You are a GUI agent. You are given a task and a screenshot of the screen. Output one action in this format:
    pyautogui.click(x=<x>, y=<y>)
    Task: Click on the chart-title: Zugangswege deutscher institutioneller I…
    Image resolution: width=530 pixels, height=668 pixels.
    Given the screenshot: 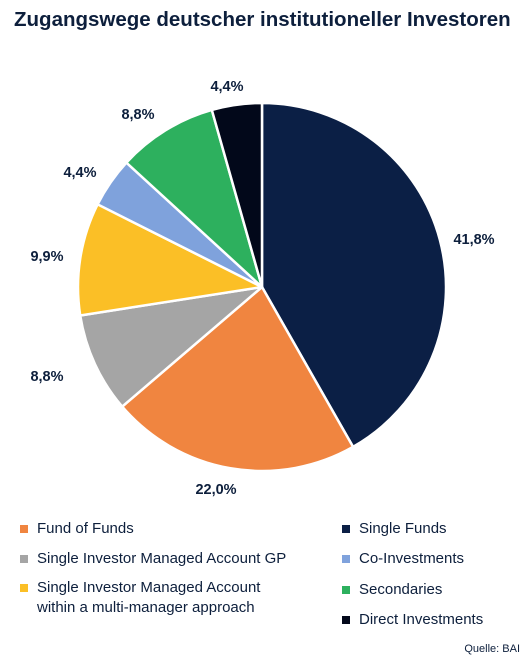 What is the action you would take?
    pyautogui.click(x=262, y=19)
    